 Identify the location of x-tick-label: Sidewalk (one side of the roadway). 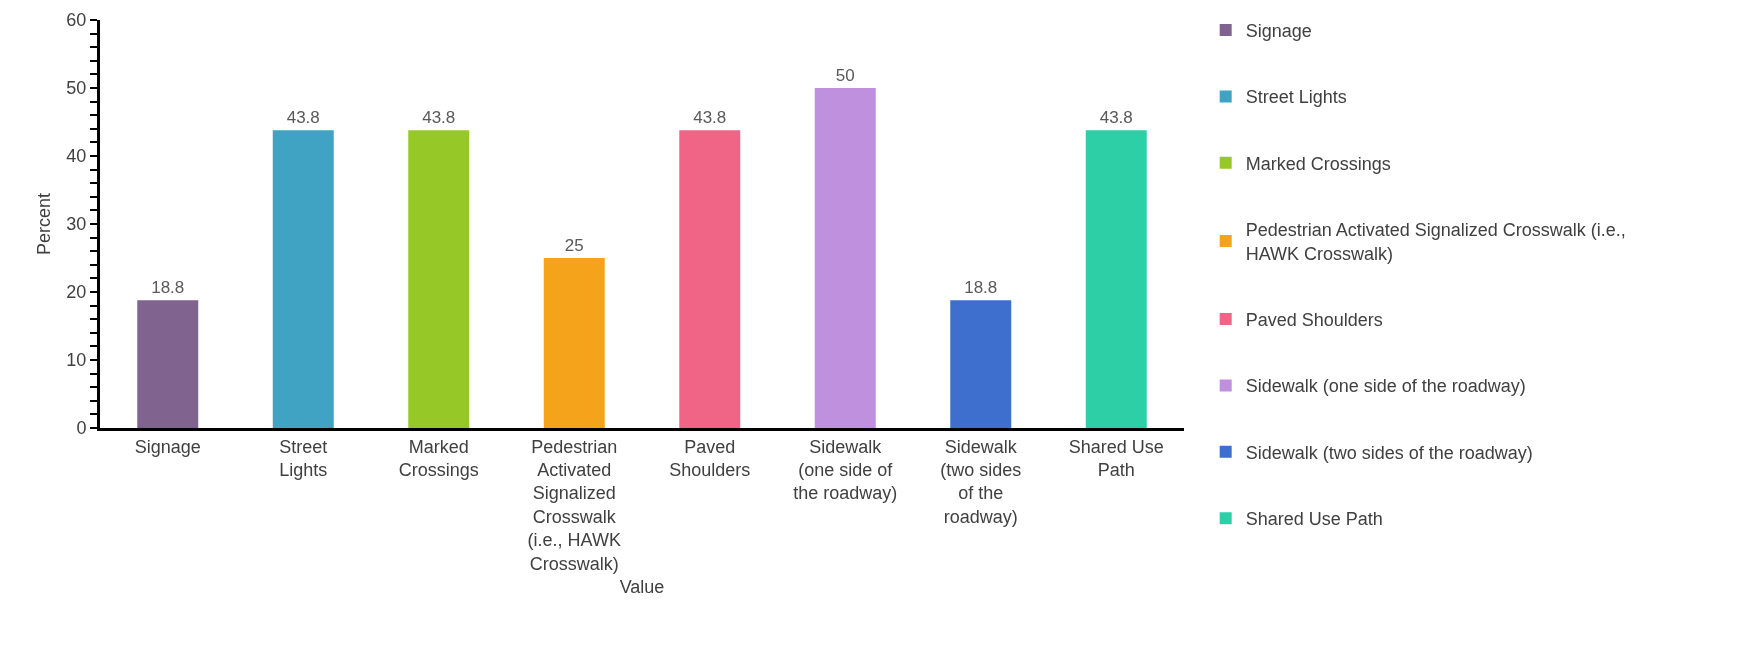
(845, 470).